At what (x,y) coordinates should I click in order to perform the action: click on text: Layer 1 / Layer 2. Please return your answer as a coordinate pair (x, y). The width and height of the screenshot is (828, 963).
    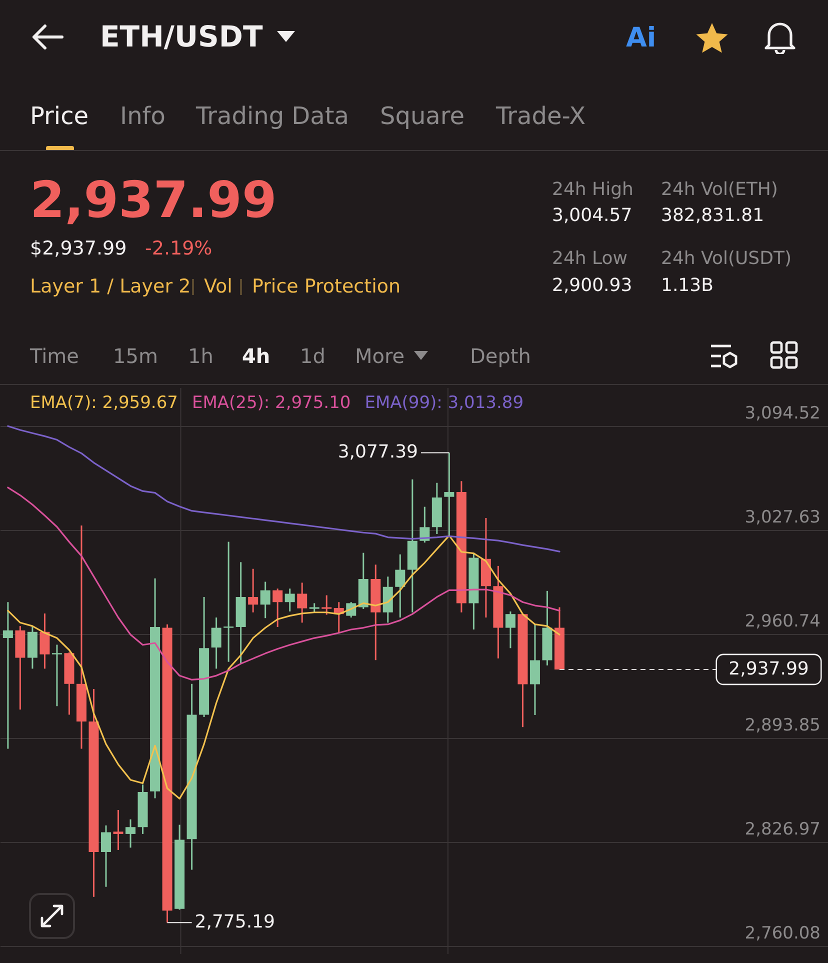
    Looking at the image, I should click on (110, 287).